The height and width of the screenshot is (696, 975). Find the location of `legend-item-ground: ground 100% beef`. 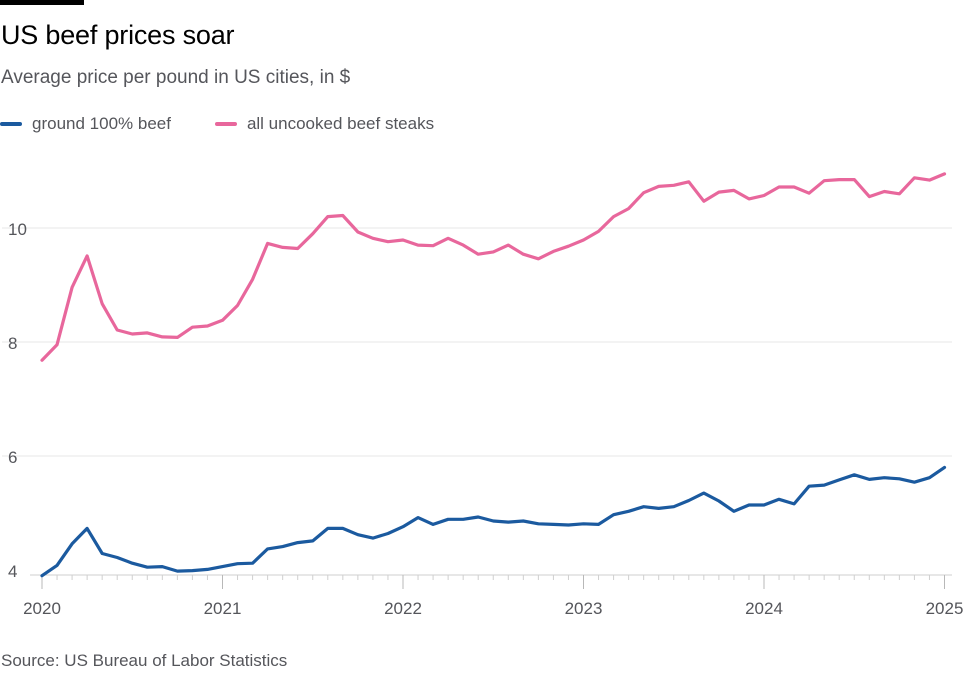

legend-item-ground: ground 100% beef is located at coordinates (85, 124).